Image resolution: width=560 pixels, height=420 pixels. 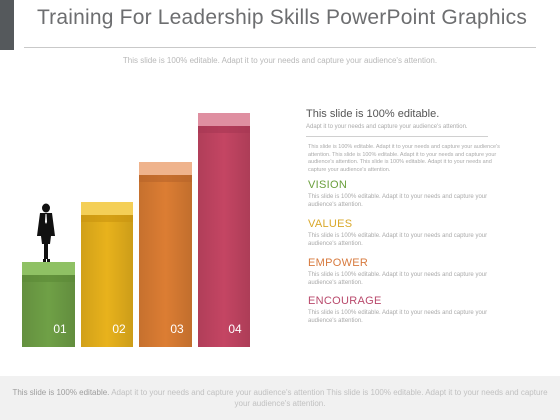 I want to click on bar-04-top, so click(x=224, y=119).